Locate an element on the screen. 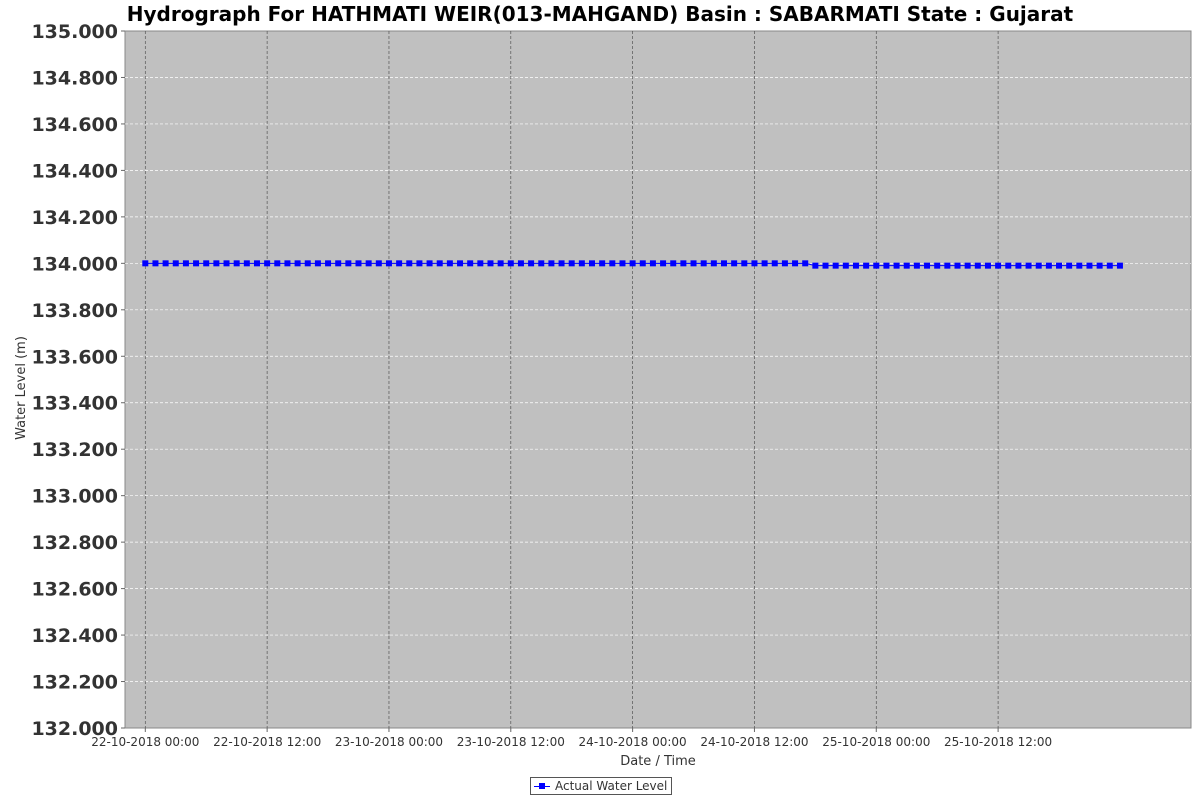 The image size is (1200, 800). y-tick-label: 134.600 is located at coordinates (74, 125).